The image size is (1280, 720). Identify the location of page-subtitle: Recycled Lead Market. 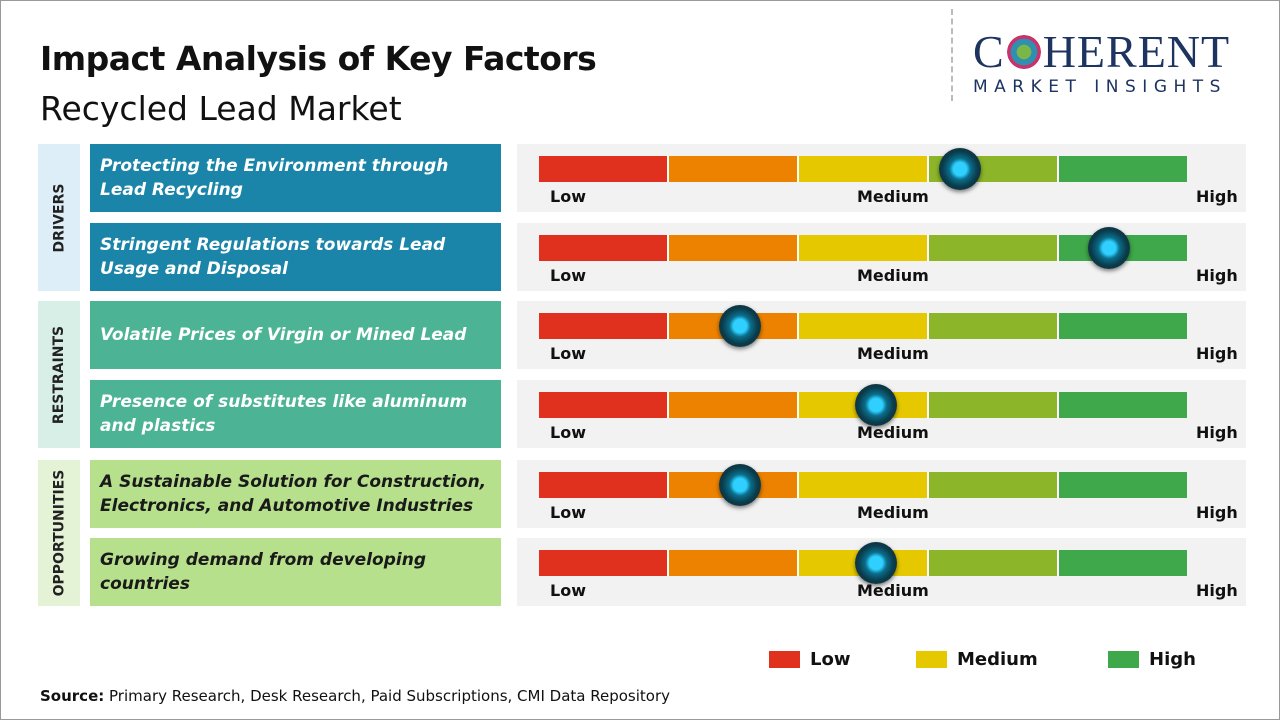
(221, 108).